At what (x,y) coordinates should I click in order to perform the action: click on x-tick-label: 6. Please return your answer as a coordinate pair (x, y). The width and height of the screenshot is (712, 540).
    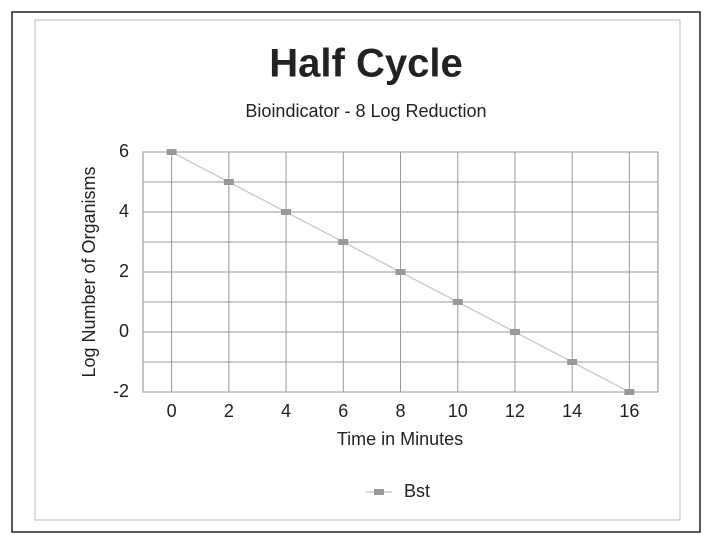
    Looking at the image, I should click on (343, 411).